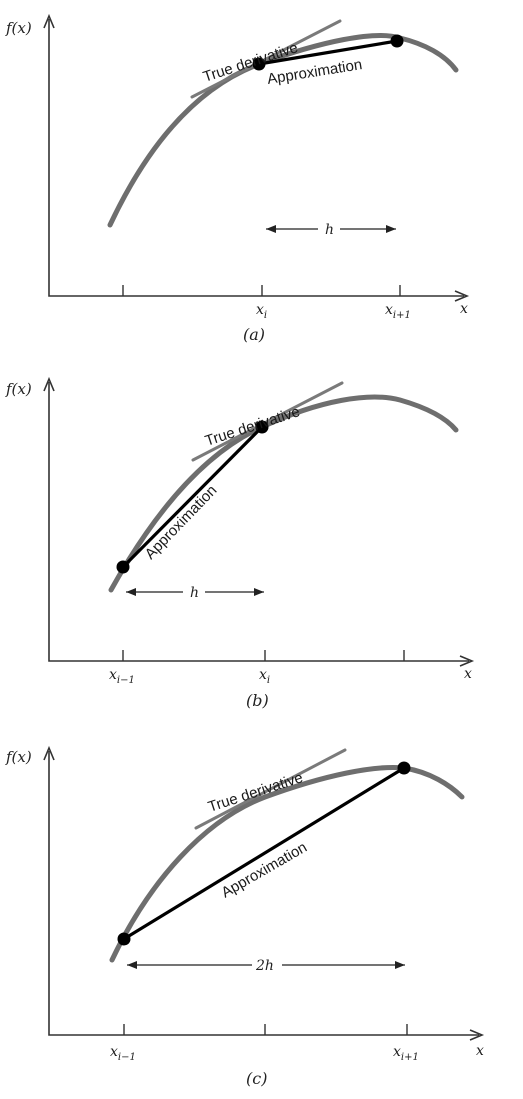  Describe the element at coordinates (131, 592) in the screenshot. I see `panel-b-step-arrowhead-left` at that location.